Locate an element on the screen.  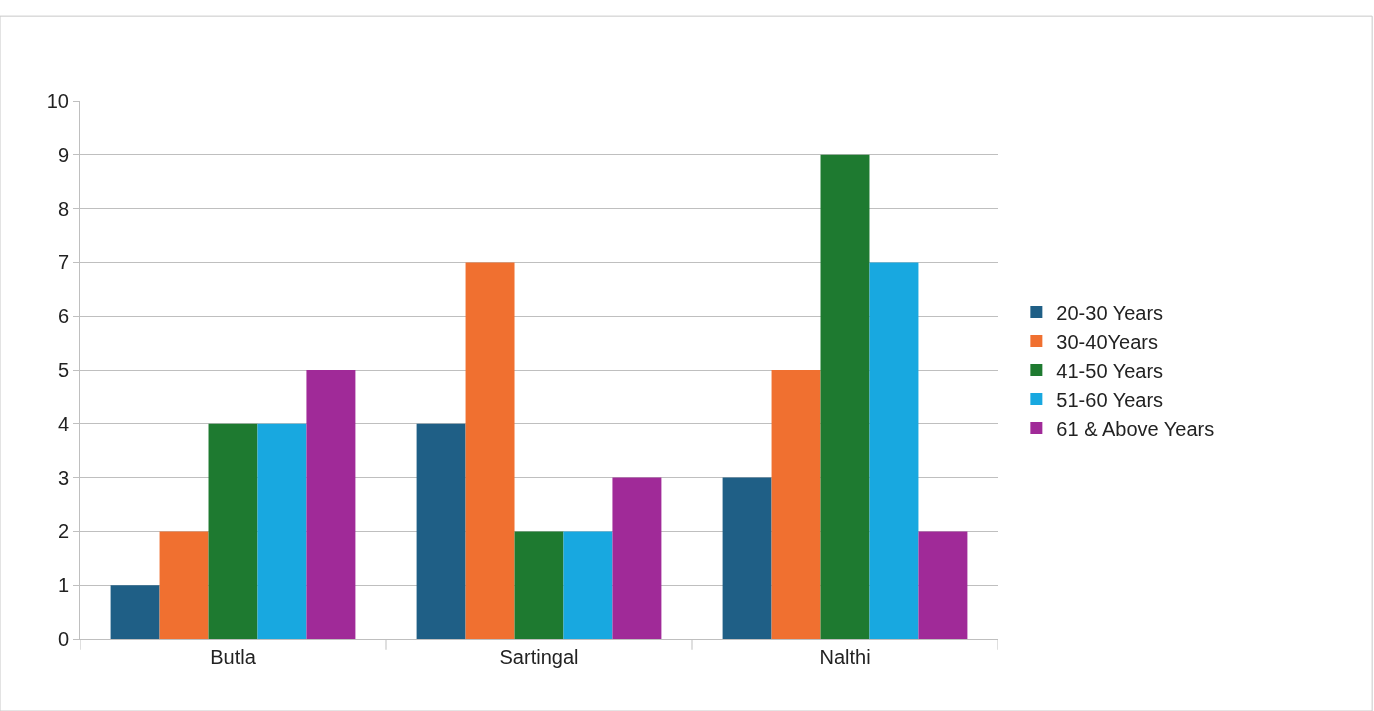
y-tick-label: 2 is located at coordinates (63, 531).